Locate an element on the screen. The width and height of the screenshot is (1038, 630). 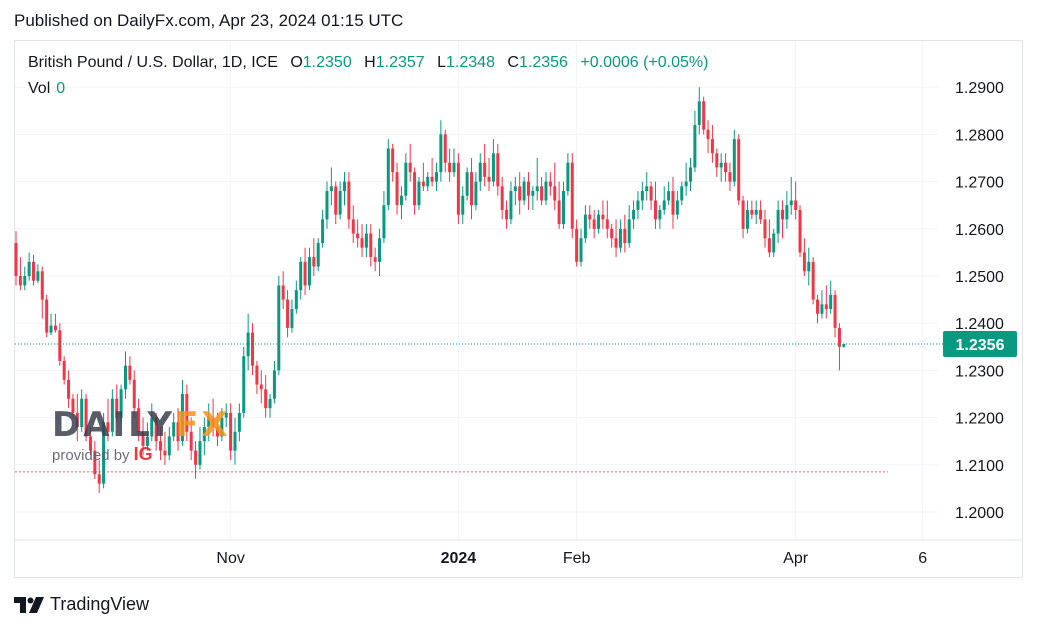
current-price-label: 1.2356 is located at coordinates (980, 345).